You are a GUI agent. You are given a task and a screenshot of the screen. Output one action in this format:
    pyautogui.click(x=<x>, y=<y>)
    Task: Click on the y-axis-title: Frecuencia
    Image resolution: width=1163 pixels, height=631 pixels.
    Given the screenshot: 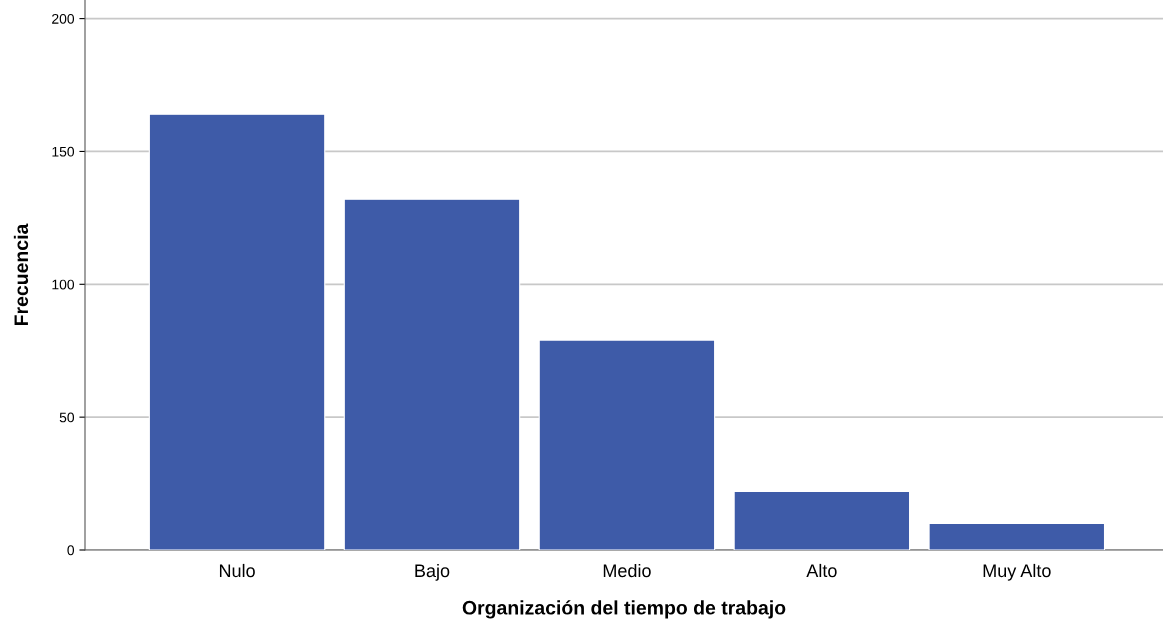 What is the action you would take?
    pyautogui.click(x=21, y=274)
    